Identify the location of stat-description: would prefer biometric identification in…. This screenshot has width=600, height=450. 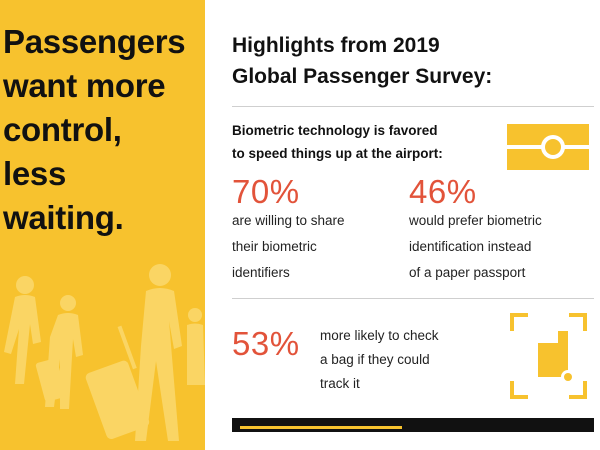
(475, 246).